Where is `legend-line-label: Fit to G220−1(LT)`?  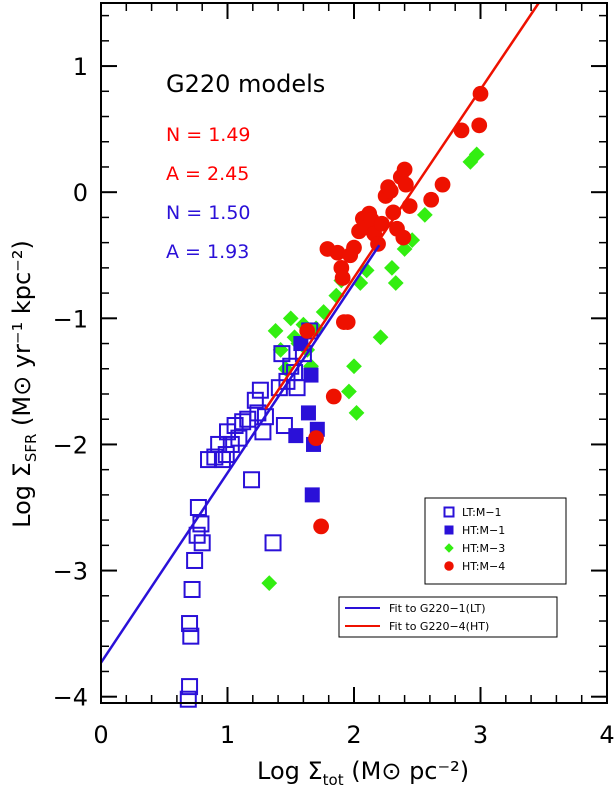
legend-line-label: Fit to G220−1(LT) is located at coordinates (437, 608).